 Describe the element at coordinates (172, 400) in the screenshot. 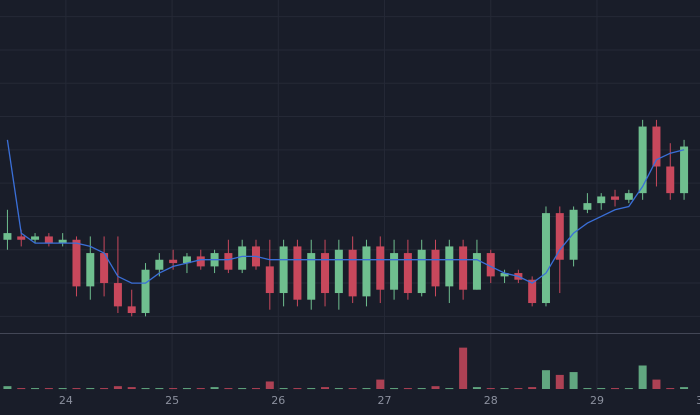

I see `x-tick-label: 25` at that location.